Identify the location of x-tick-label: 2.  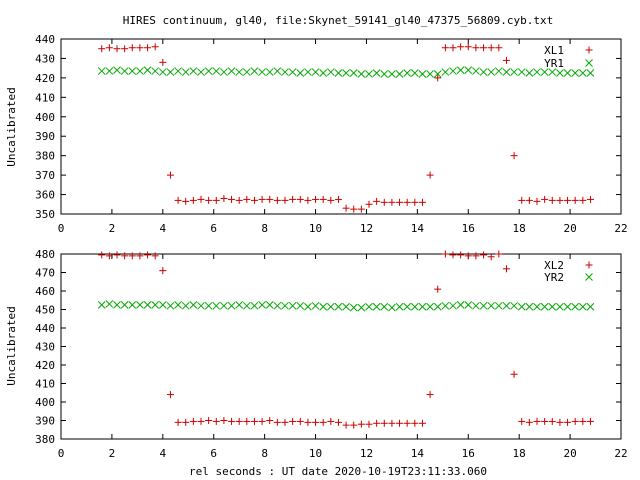
(112, 453).